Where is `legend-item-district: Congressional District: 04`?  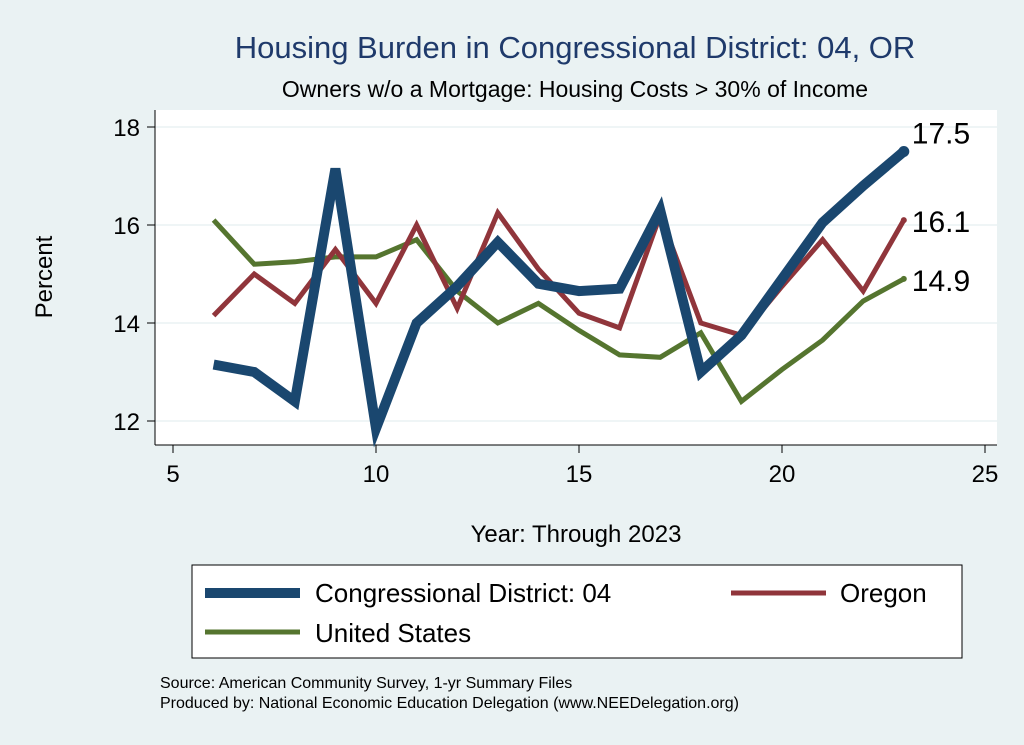 legend-item-district: Congressional District: 04 is located at coordinates (408, 593).